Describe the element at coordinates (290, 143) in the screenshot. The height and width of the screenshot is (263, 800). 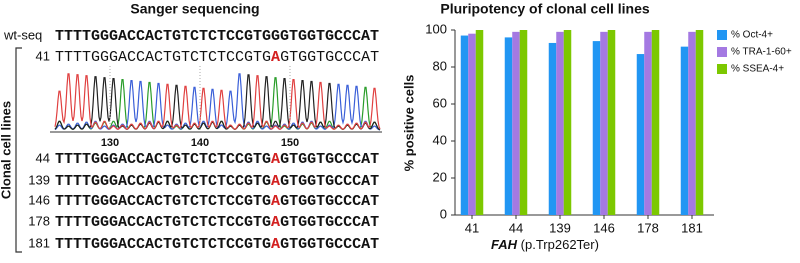
I see `position-label: 150` at that location.